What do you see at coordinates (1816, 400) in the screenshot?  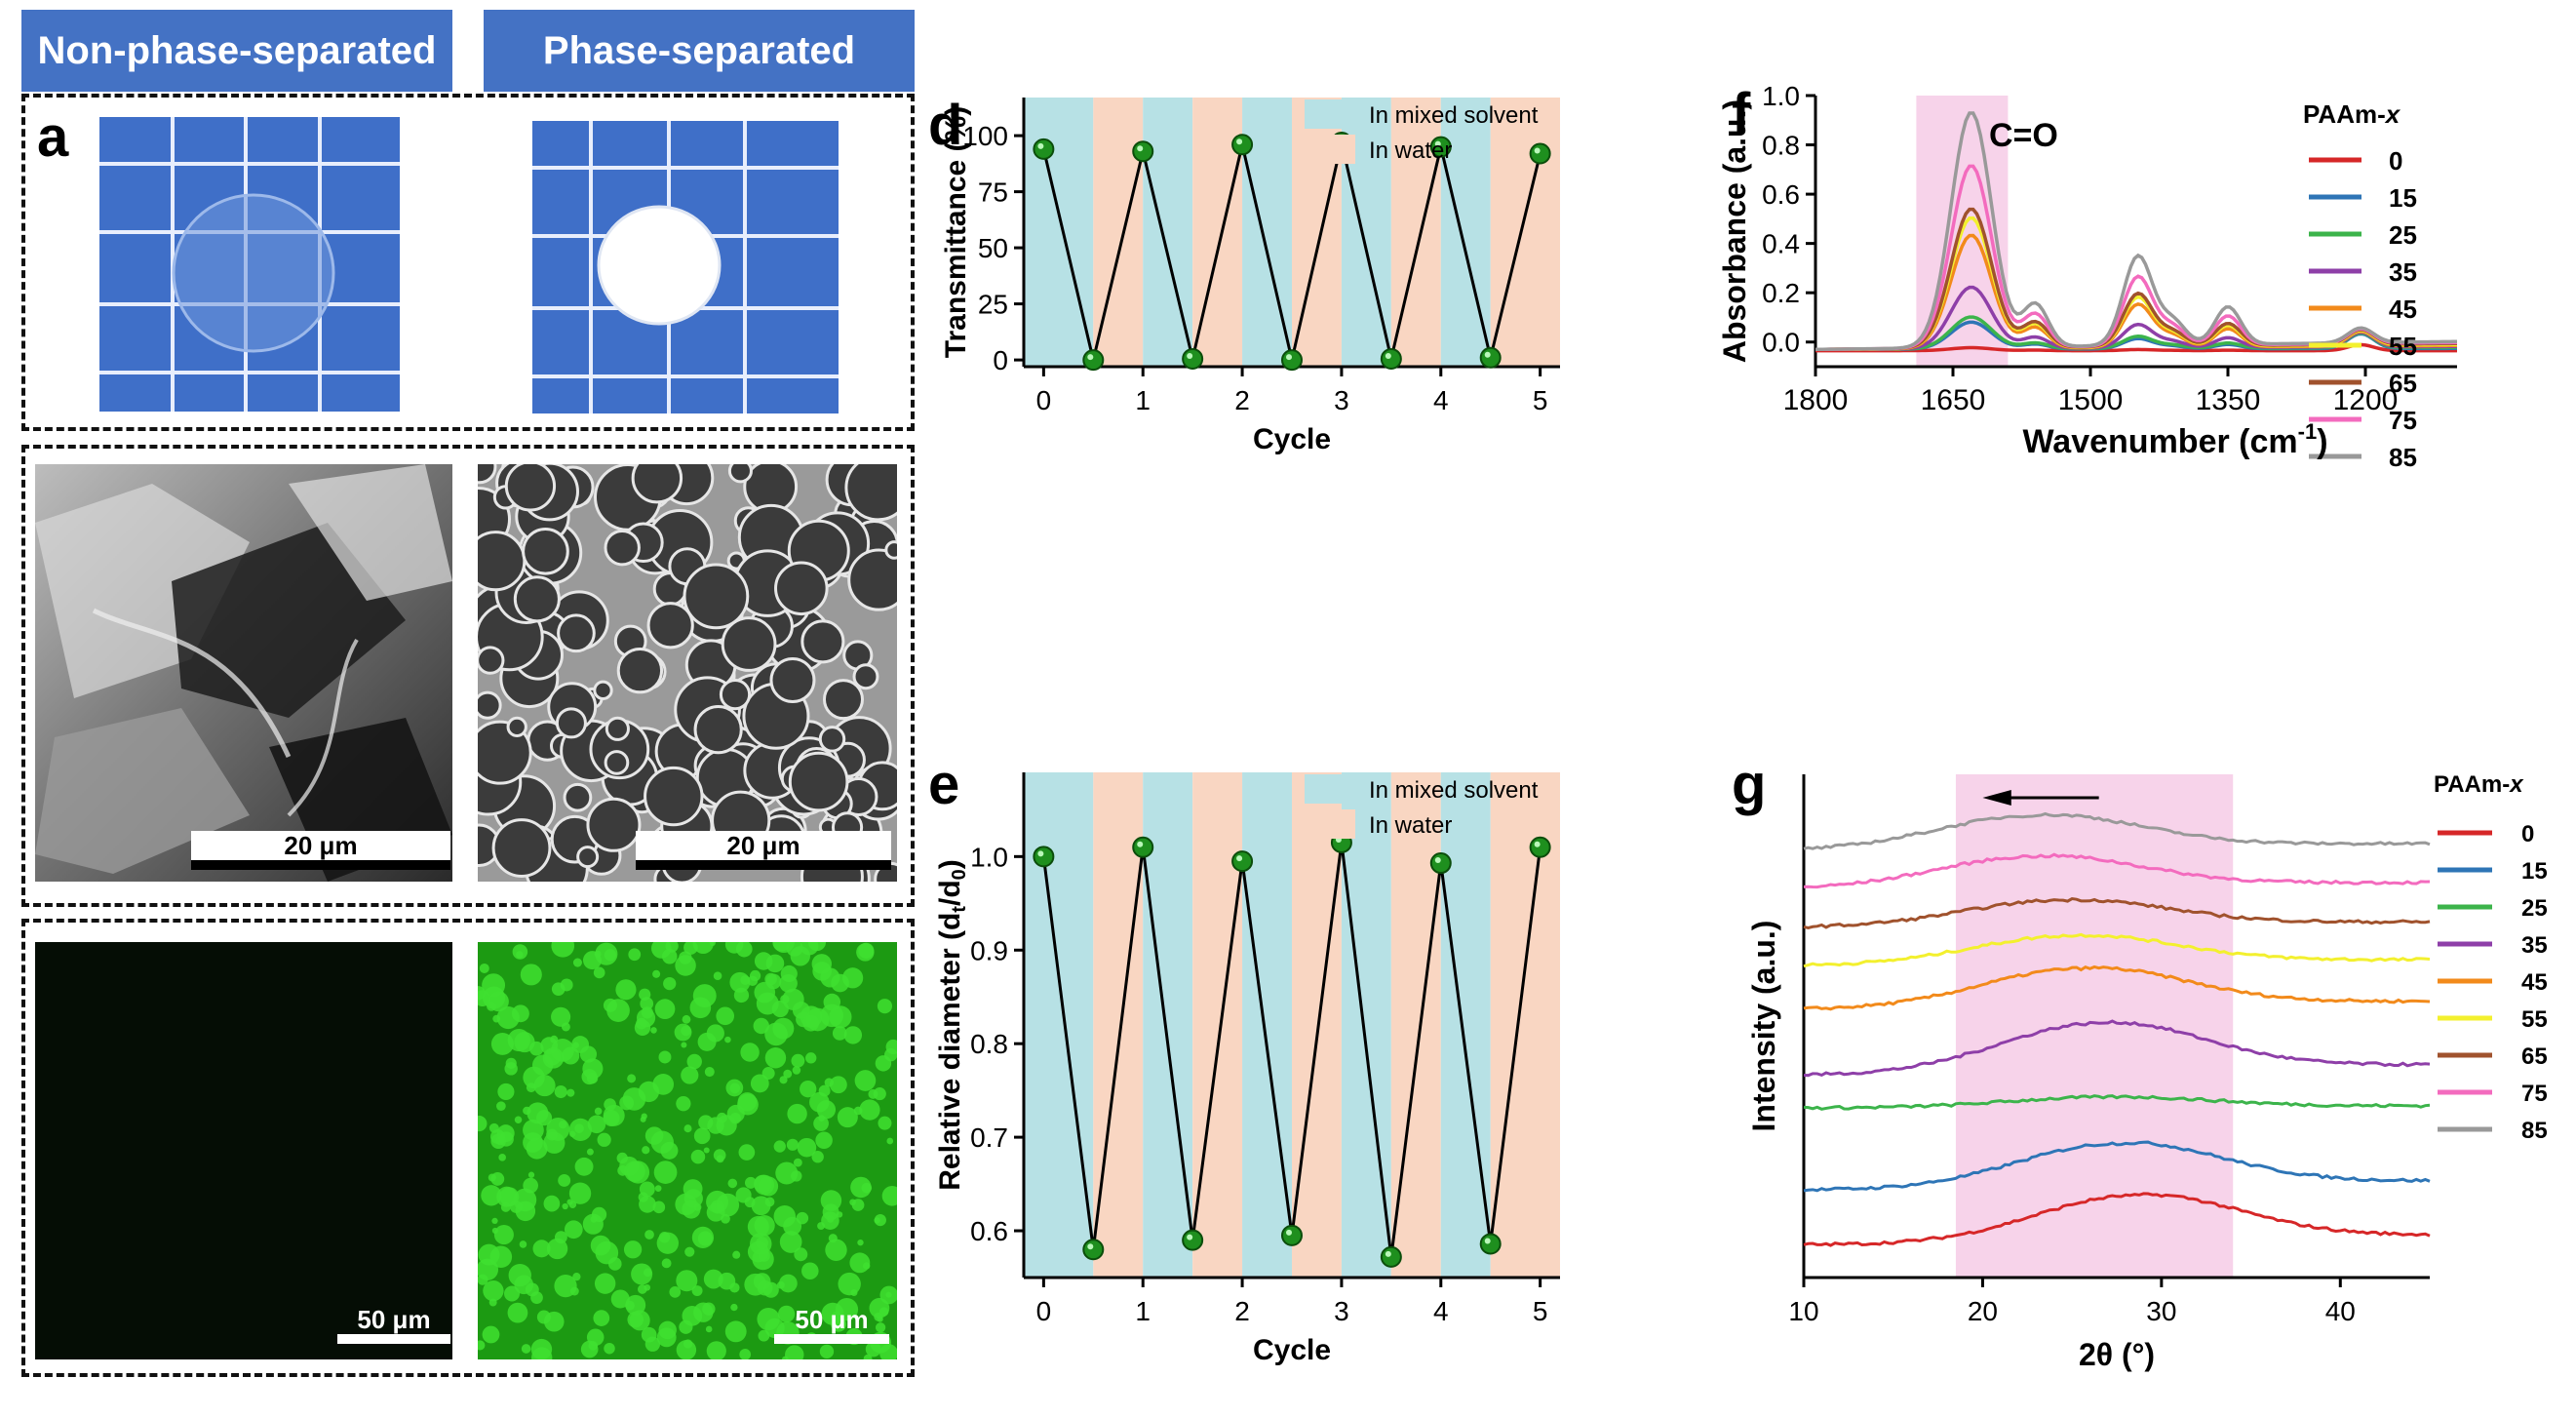 I see `x-tick-label: 1800` at bounding box center [1816, 400].